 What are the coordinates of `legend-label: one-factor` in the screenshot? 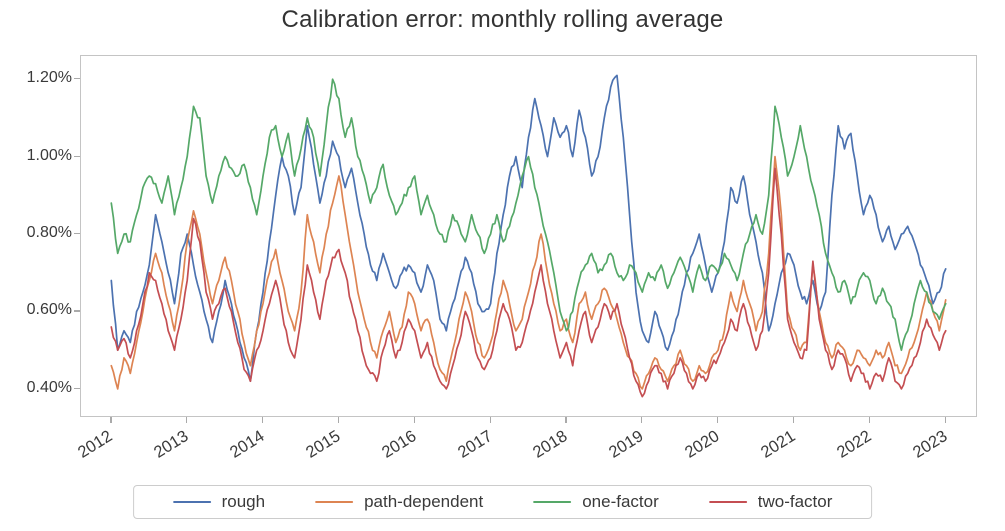 It's located at (620, 501).